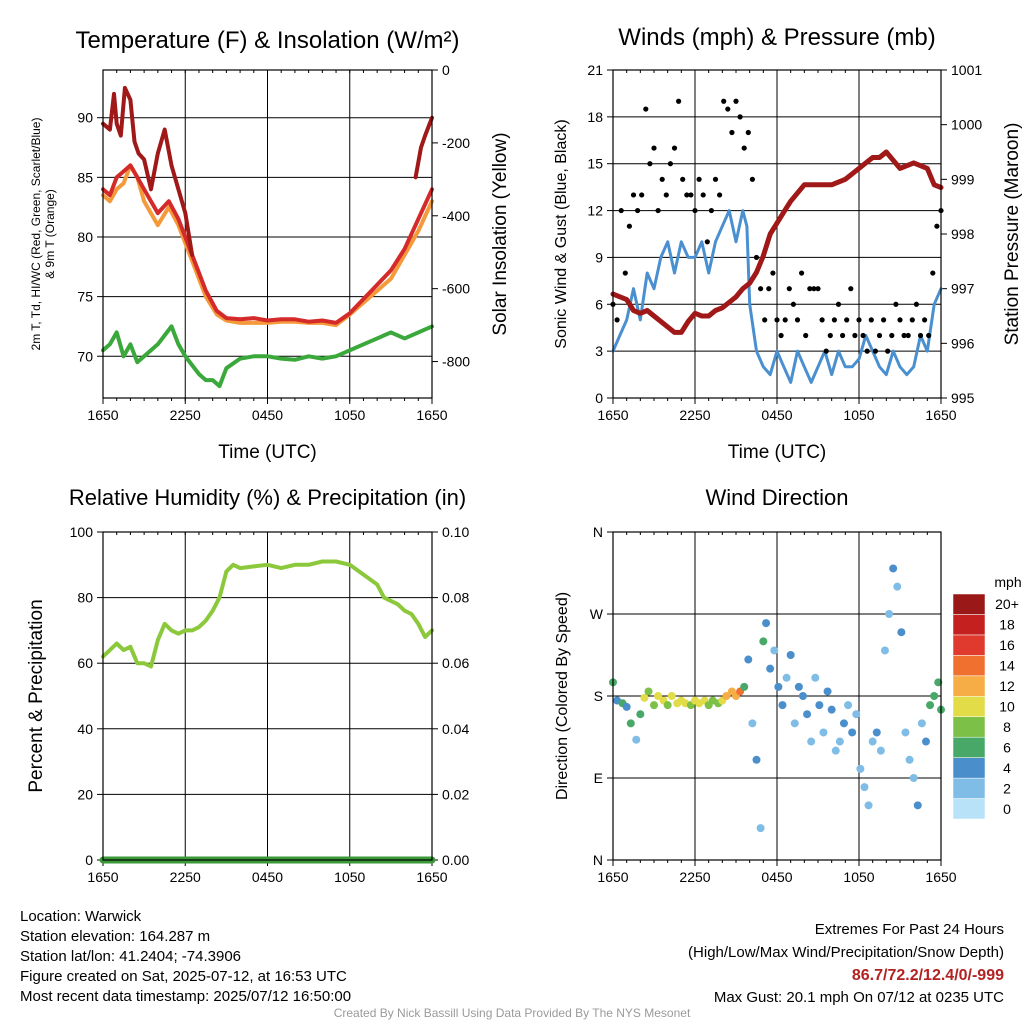 The height and width of the screenshot is (1024, 1024). I want to click on y-right-tick-label: -200, so click(456, 143).